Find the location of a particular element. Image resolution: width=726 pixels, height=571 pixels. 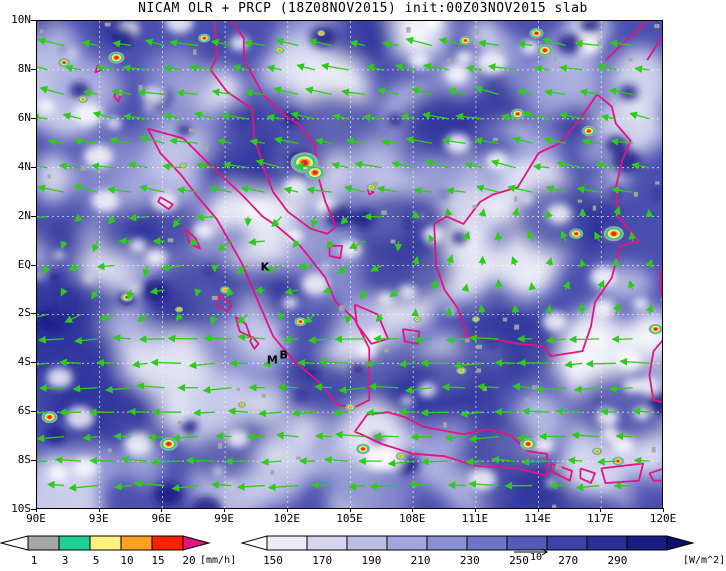

lat-label: 8S is located at coordinates (24, 460).